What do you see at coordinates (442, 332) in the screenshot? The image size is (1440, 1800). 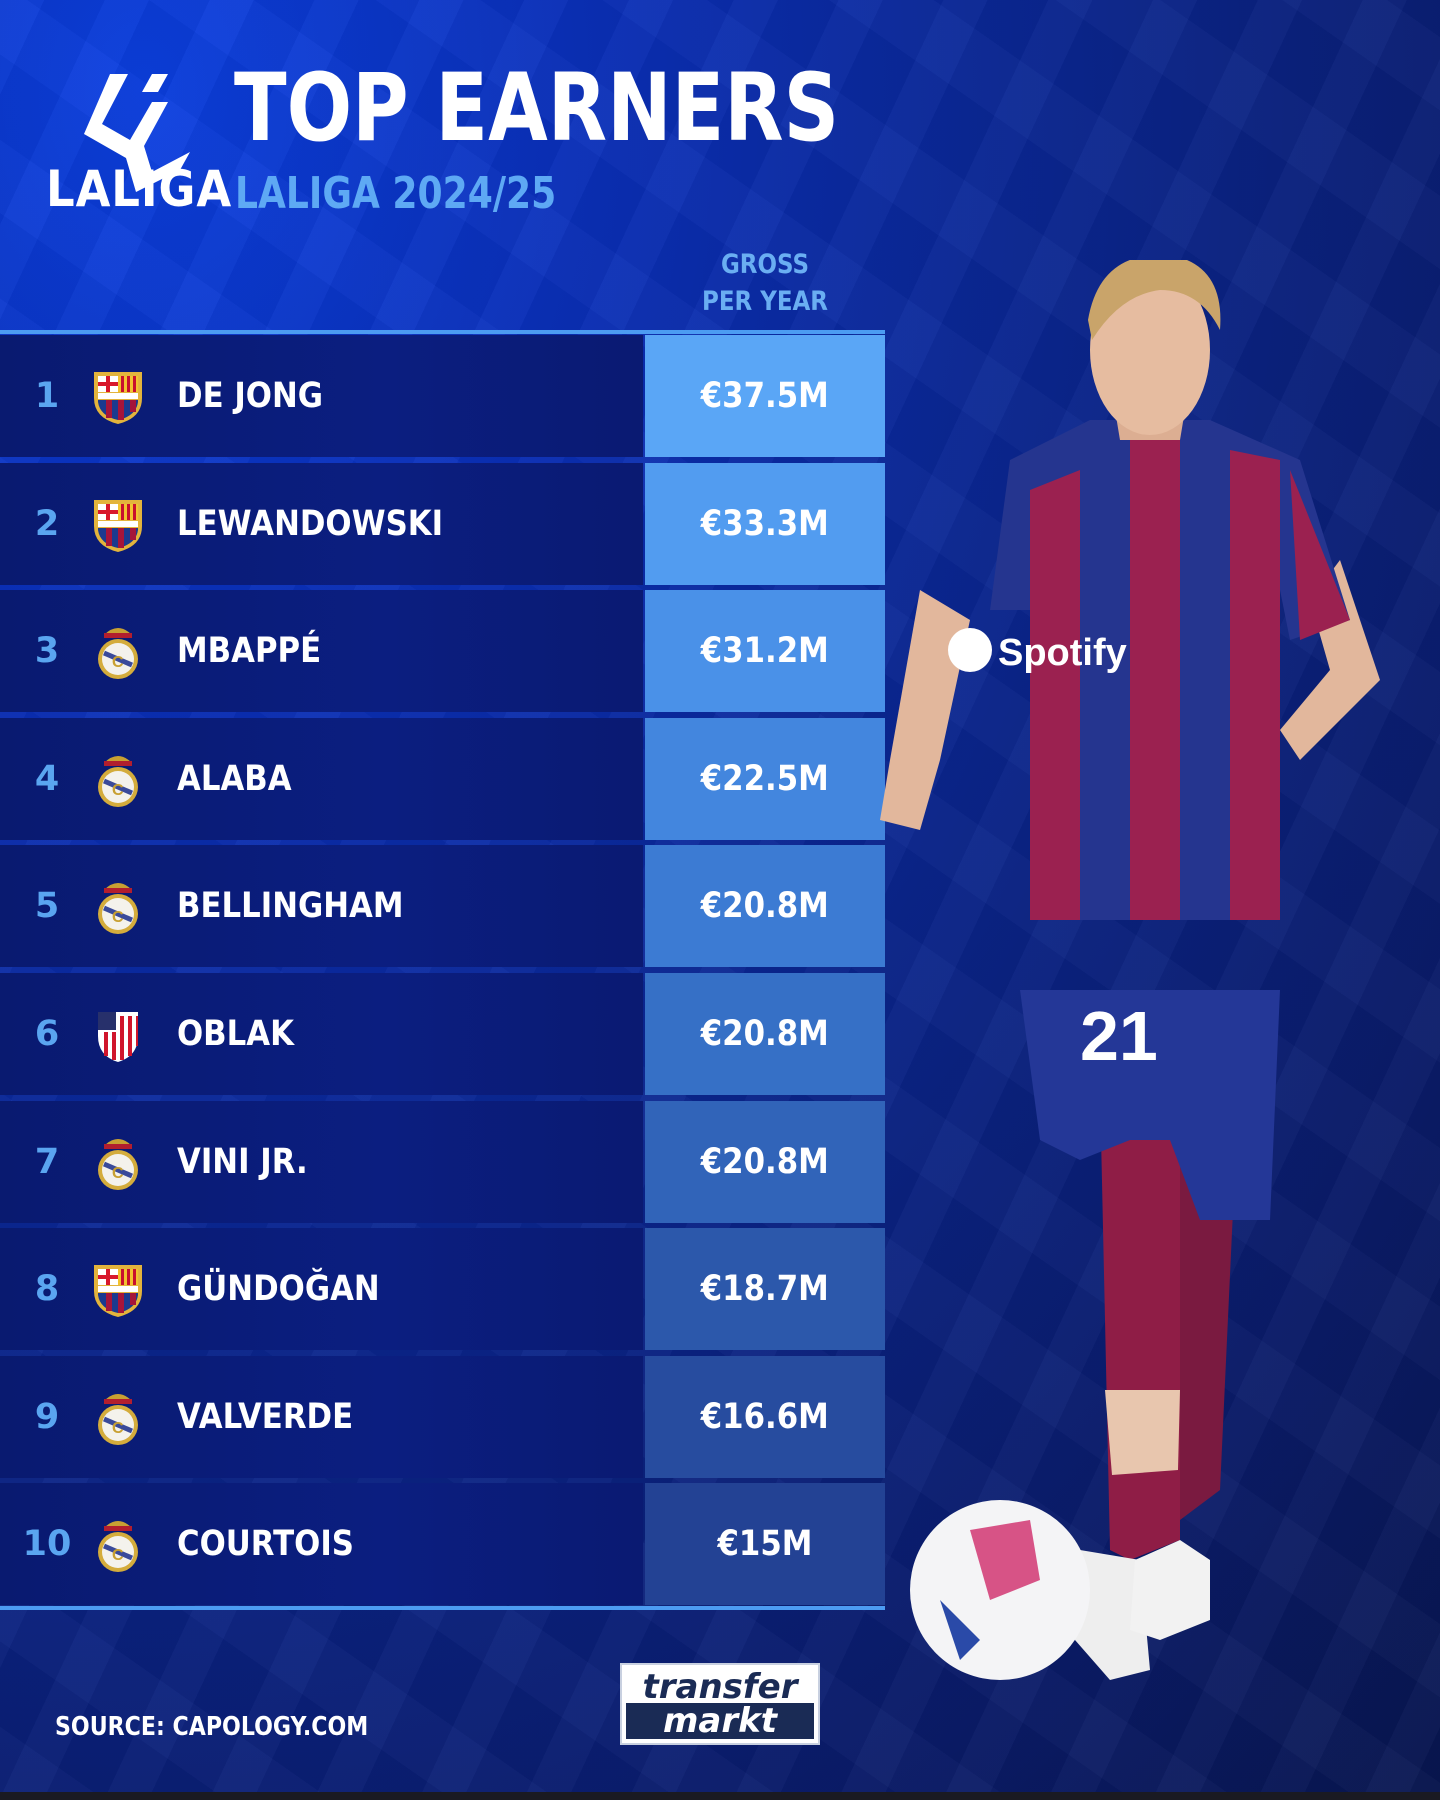 I see `table-top-divider` at bounding box center [442, 332].